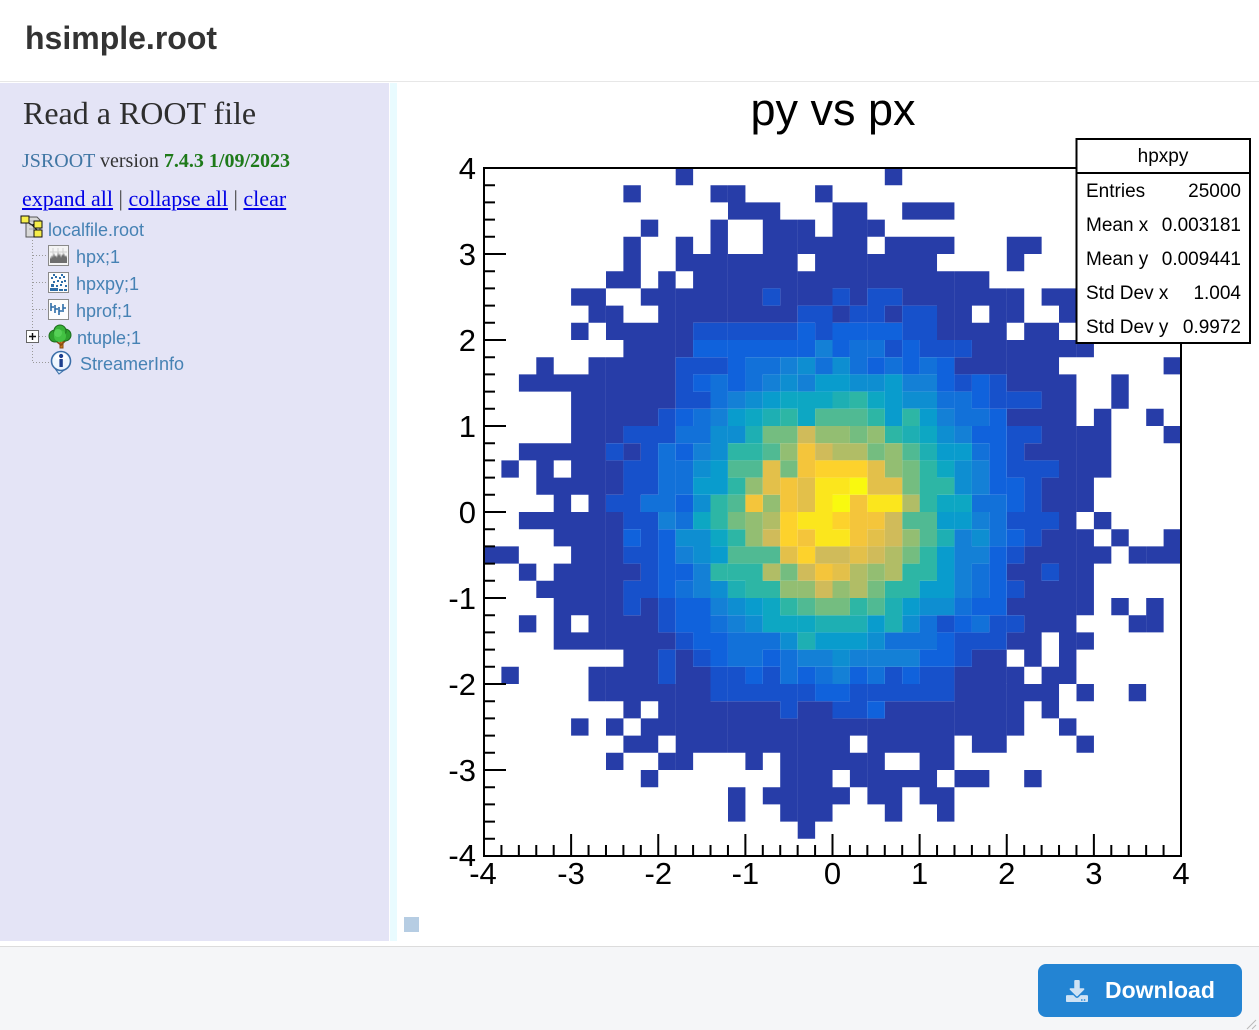  What do you see at coordinates (1127, 327) in the screenshot?
I see `svg-text: Std Dev y` at bounding box center [1127, 327].